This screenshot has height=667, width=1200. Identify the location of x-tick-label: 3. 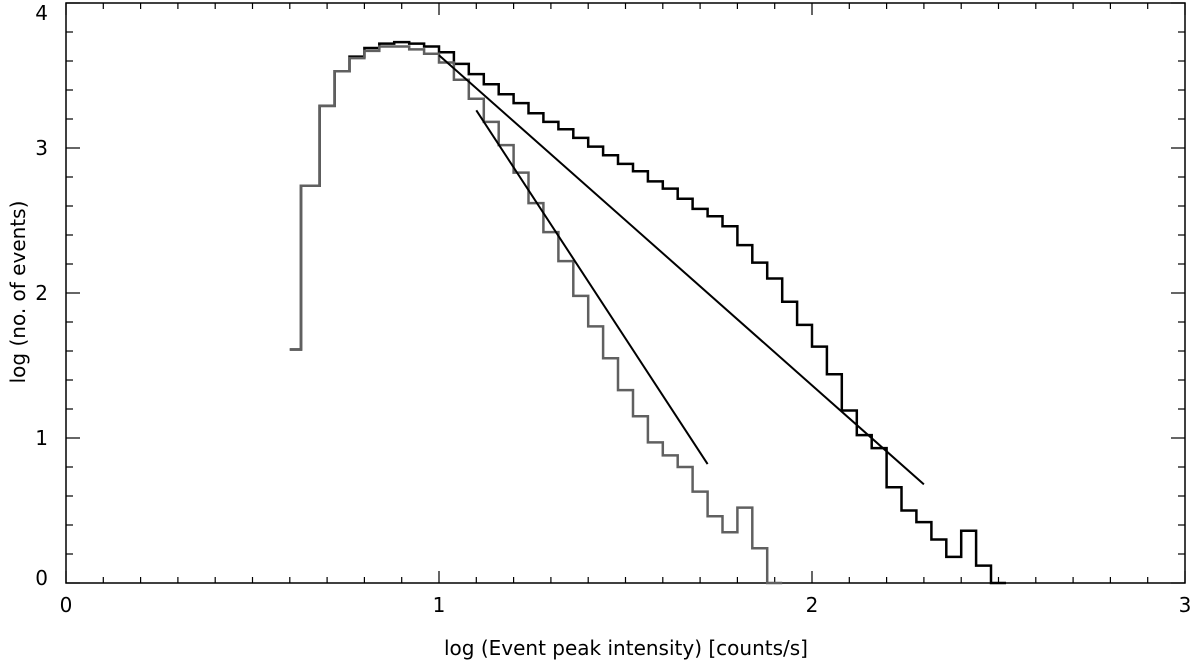
(1185, 605).